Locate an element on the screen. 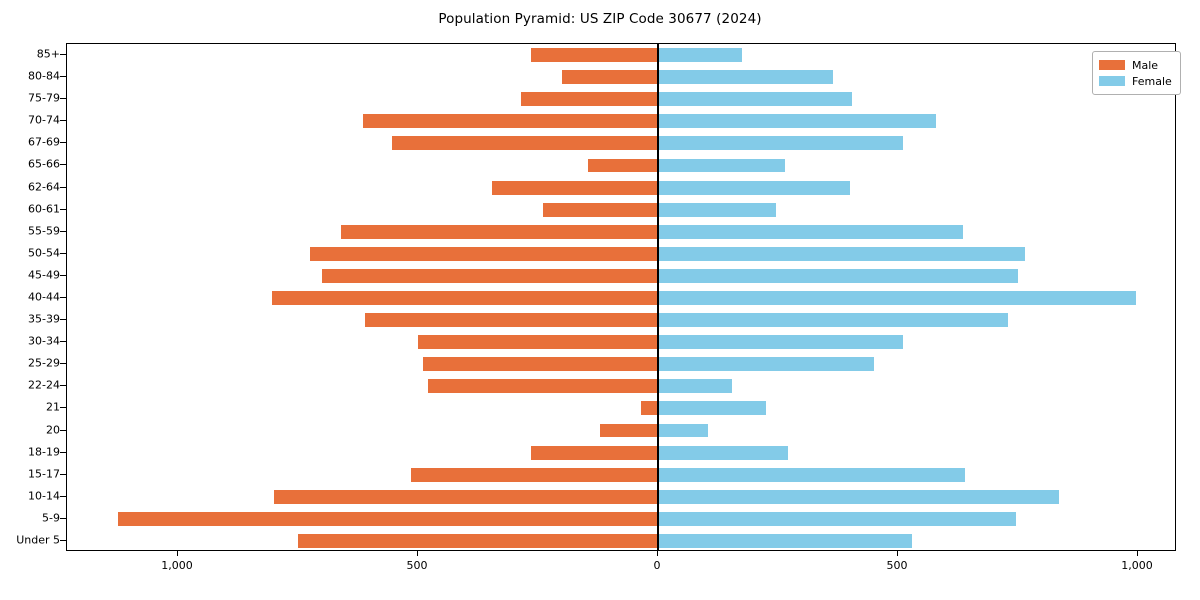 Image resolution: width=1200 pixels, height=600 pixels. x-axis-tick-label: 500 is located at coordinates (417, 565).